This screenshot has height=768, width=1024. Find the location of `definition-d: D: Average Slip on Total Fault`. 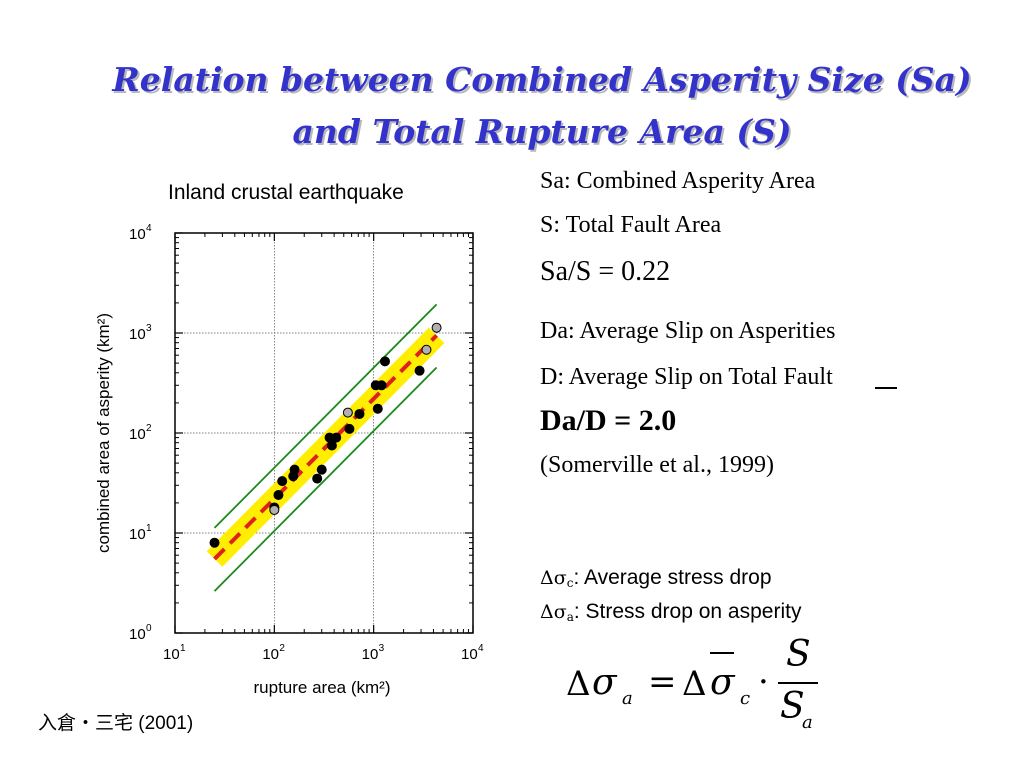

definition-d: D: Average Slip on Total Fault is located at coordinates (686, 377).